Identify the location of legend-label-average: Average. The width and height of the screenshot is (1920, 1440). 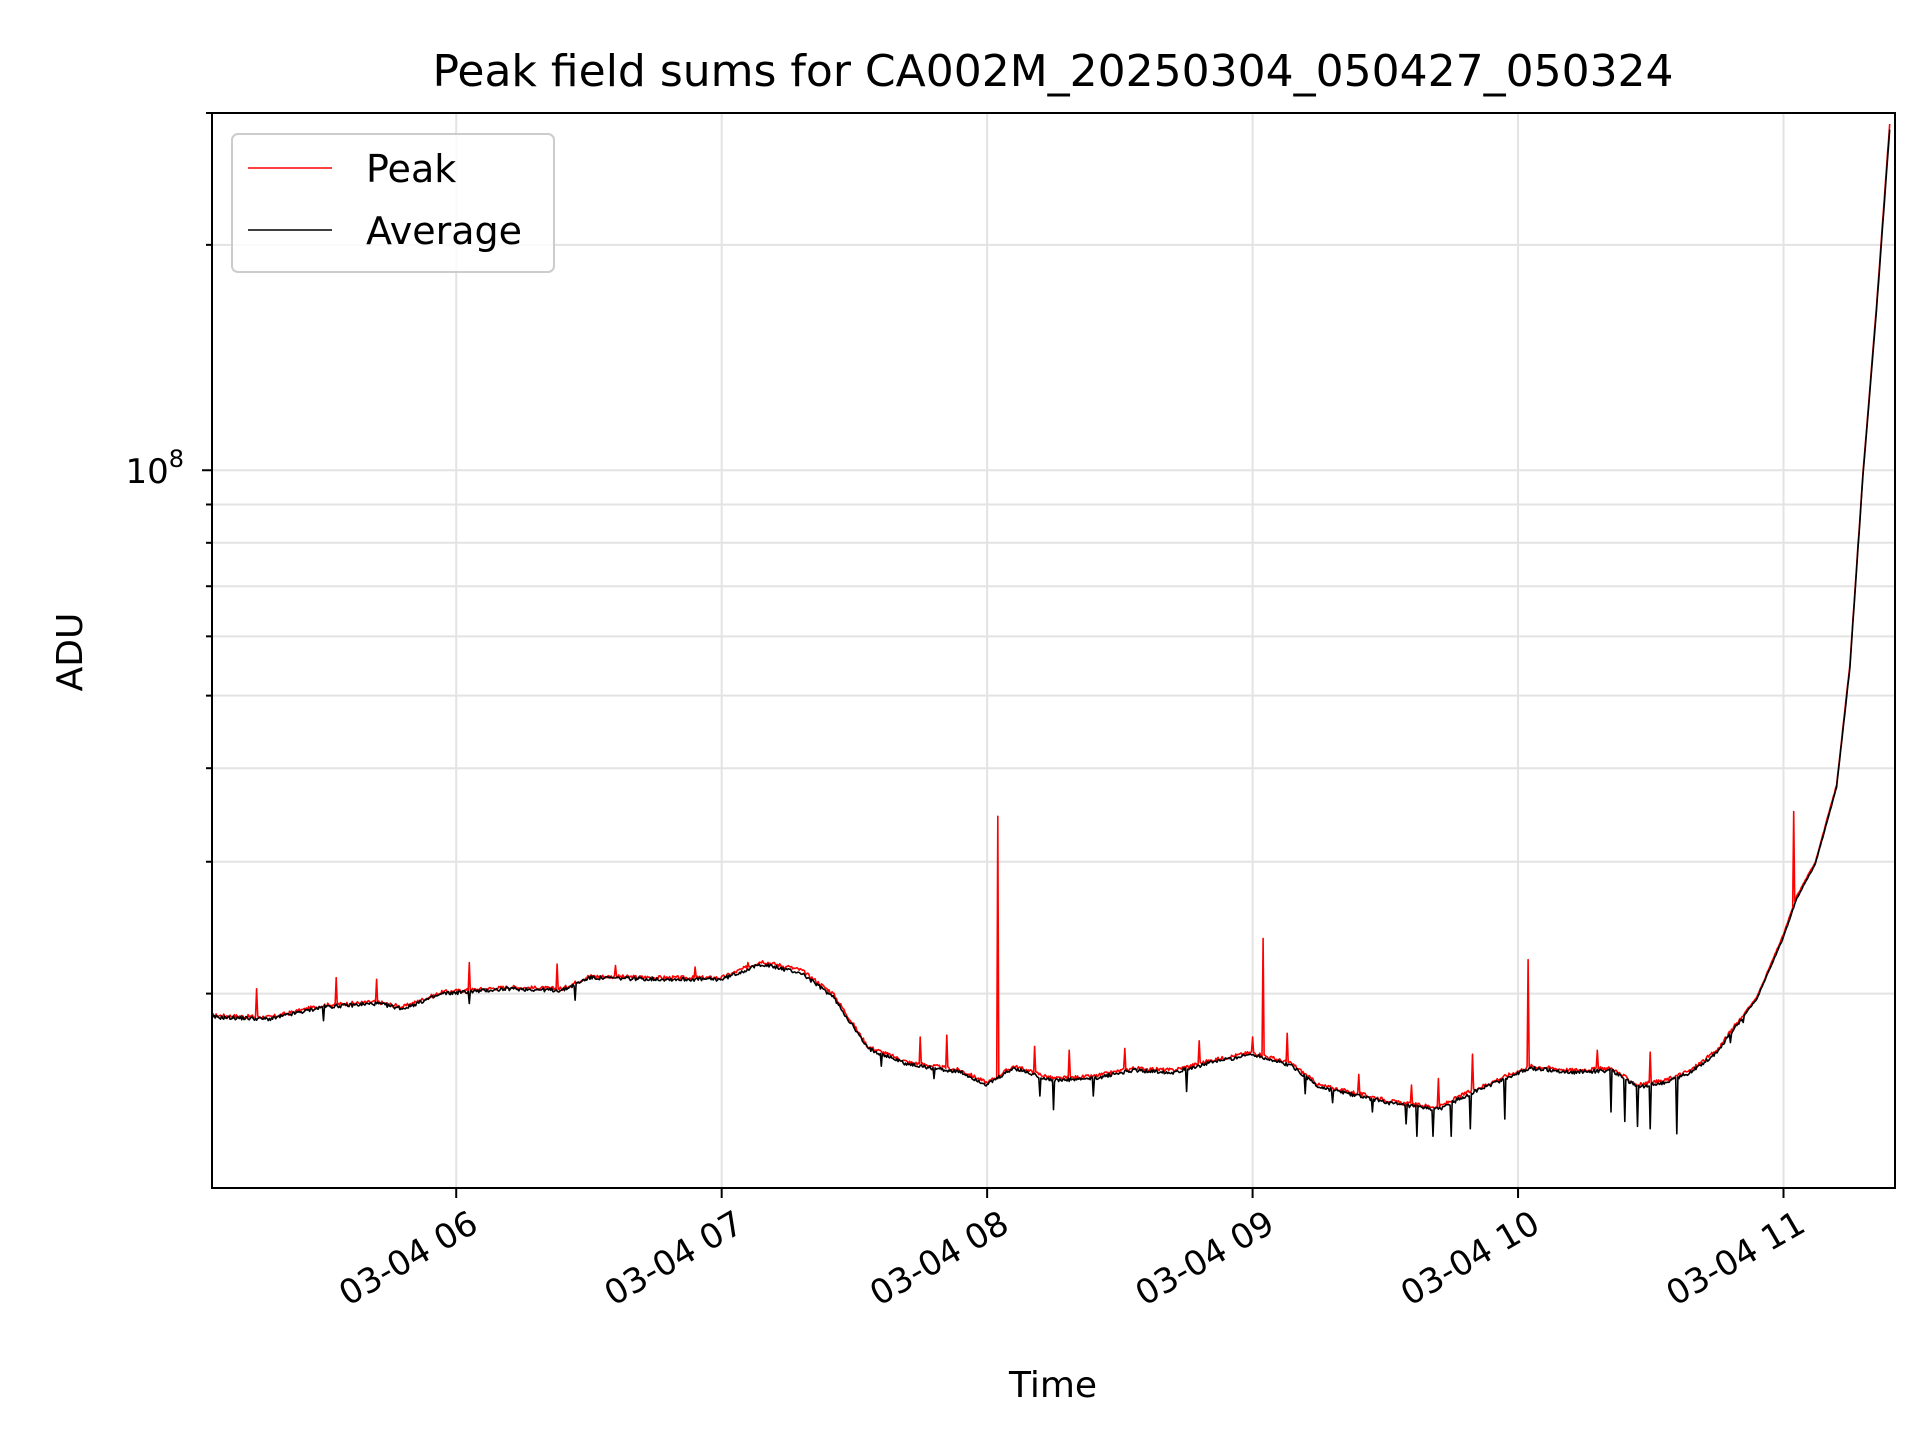
(444, 231).